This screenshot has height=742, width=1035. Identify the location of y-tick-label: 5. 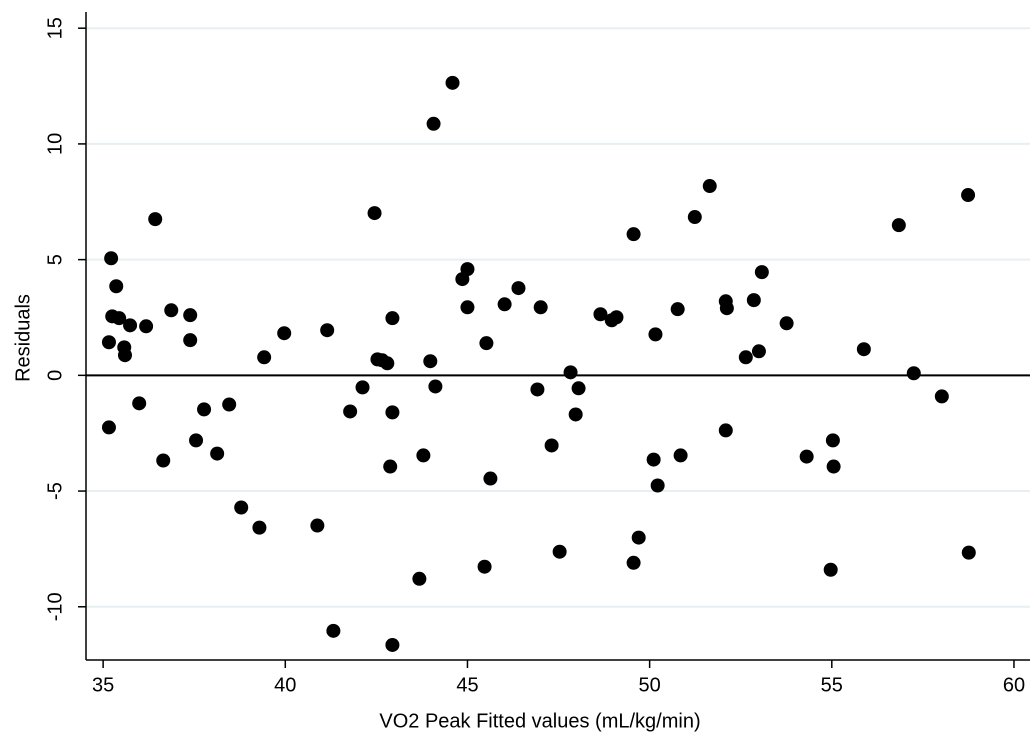
(55, 259).